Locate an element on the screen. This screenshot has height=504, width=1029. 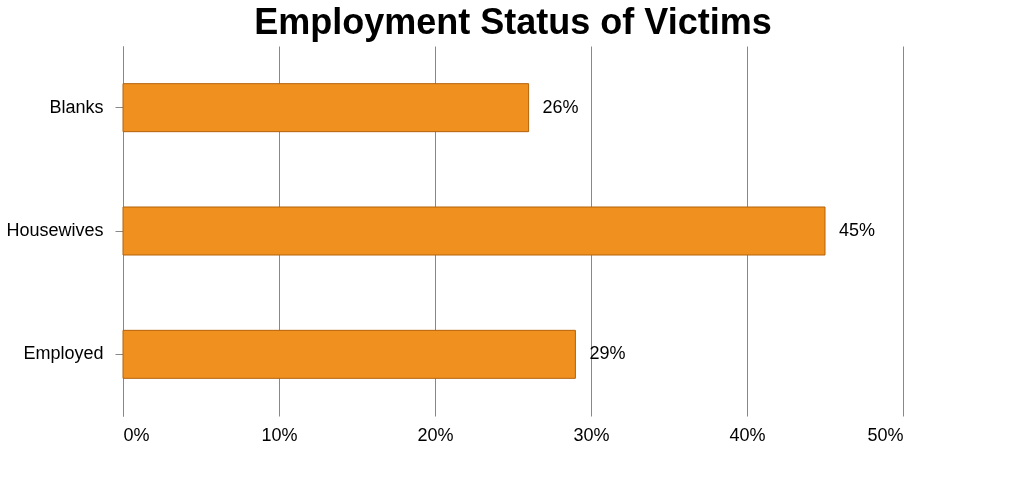
data-label: 29% is located at coordinates (607, 353).